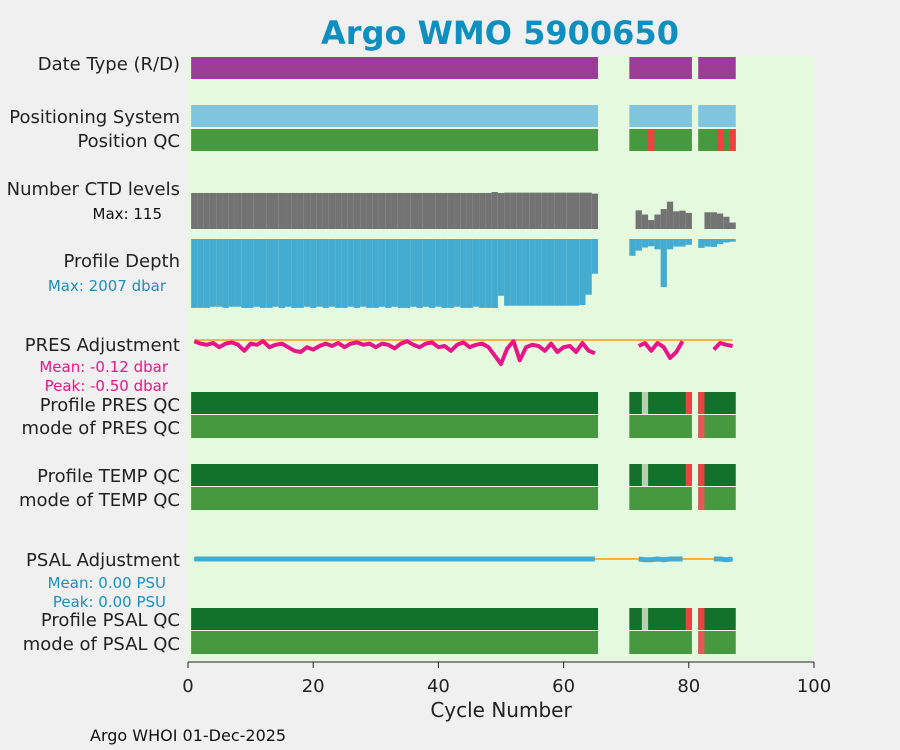 Image resolution: width=900 pixels, height=750 pixels. I want to click on label-pres-adjustment: PRES Adjustment, so click(102, 345).